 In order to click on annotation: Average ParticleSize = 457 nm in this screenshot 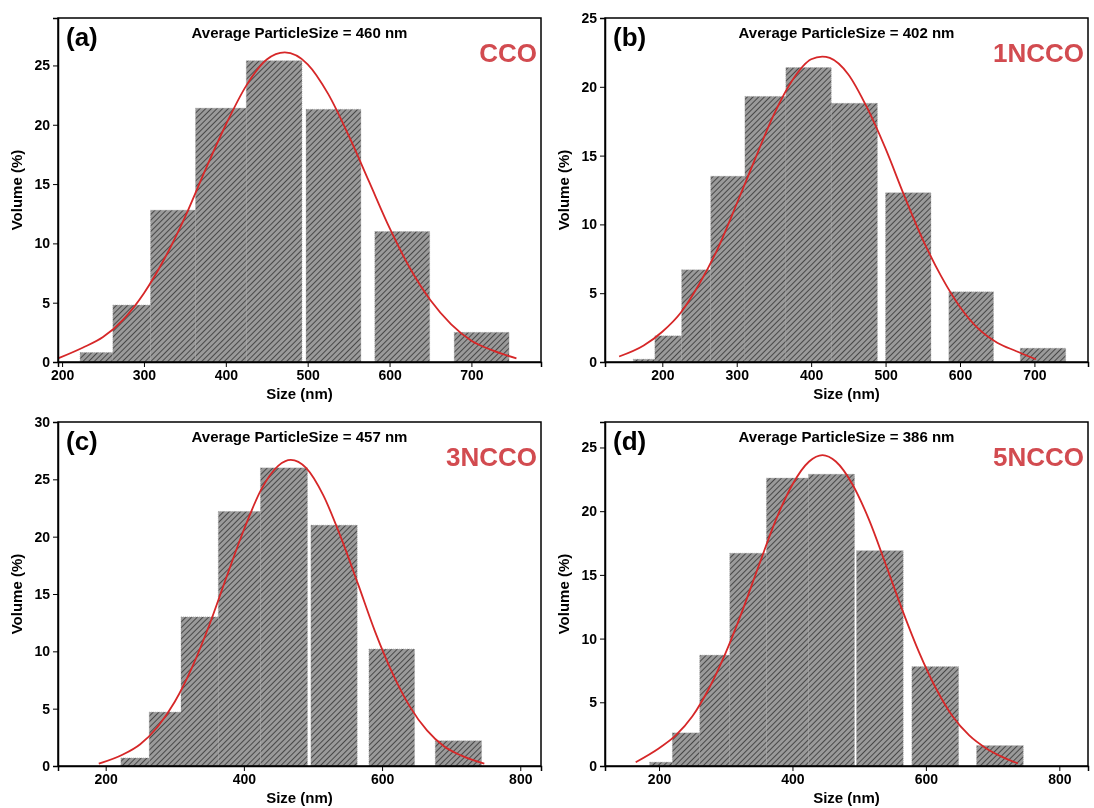, I will do `click(299, 436)`.